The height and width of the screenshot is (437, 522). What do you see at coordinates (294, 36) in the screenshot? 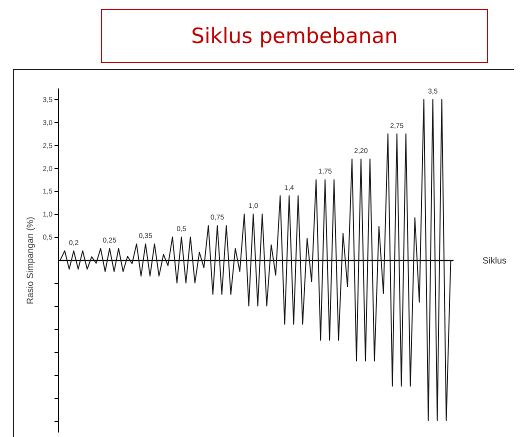
I see `chart-title: Siklus pembebanan` at bounding box center [294, 36].